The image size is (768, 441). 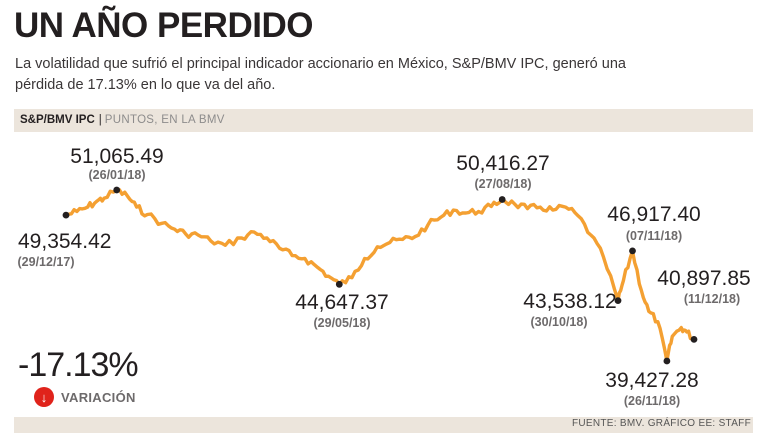 I want to click on annotation-value: 49,354.42, so click(x=64, y=241).